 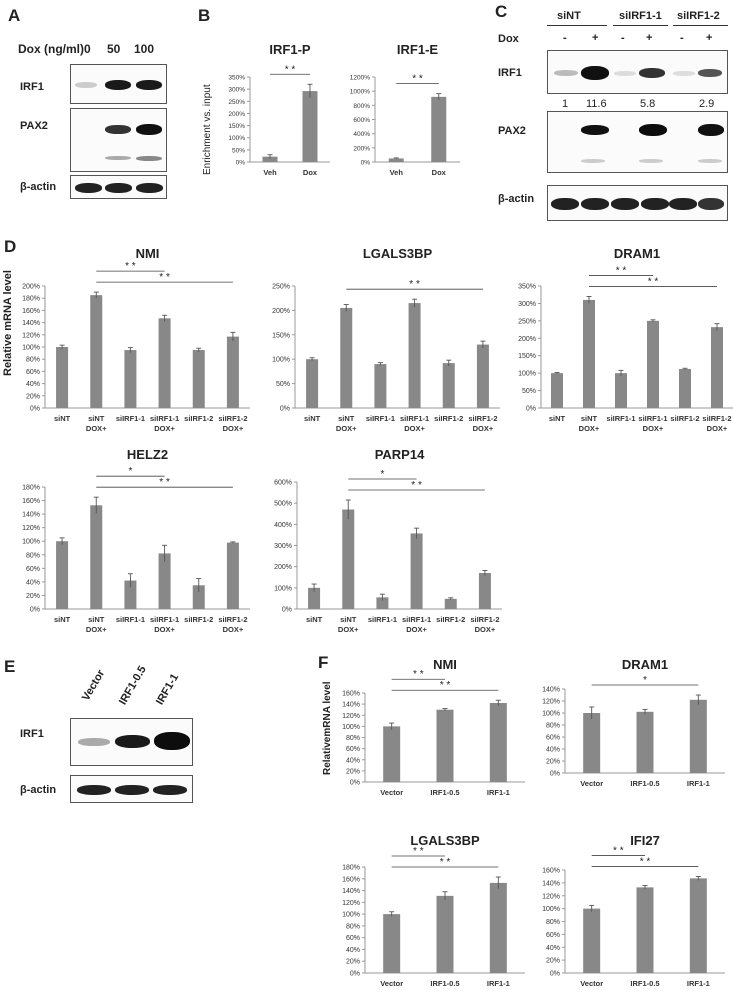 What do you see at coordinates (391, 792) in the screenshot?
I see `x-tick-label-f1: Vector` at bounding box center [391, 792].